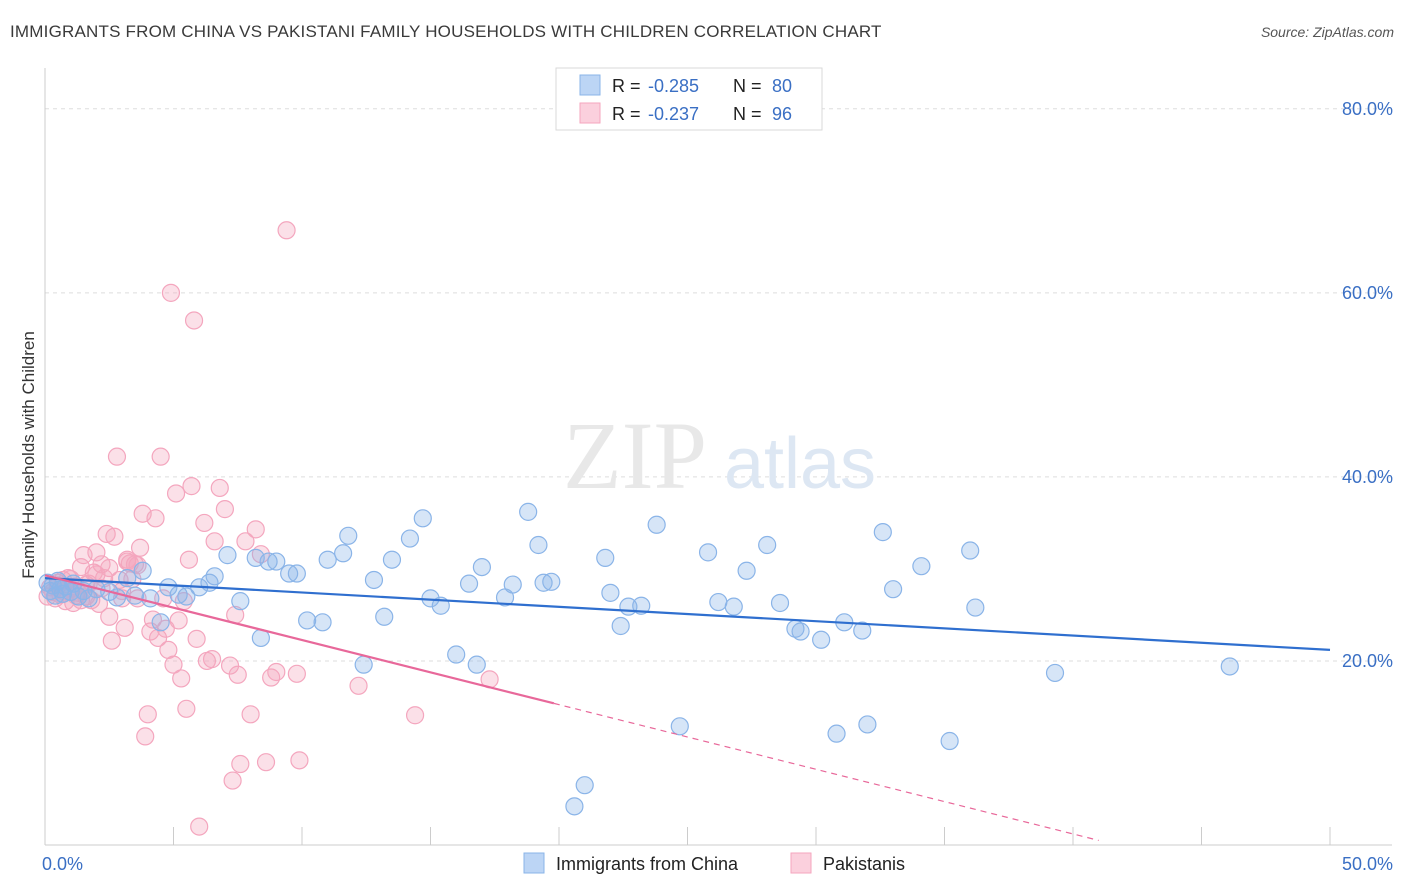 The width and height of the screenshot is (1406, 892). Describe the element at coordinates (299, 639) in the screenshot. I see `pakistani-trend-line` at that location.